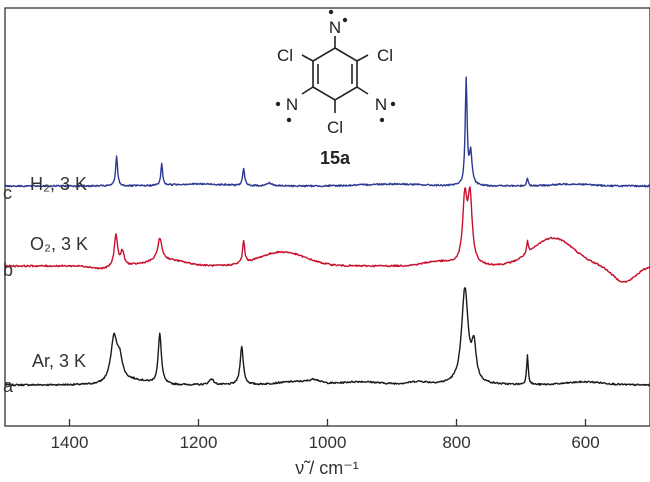  What do you see at coordinates (8, 270) in the screenshot?
I see `trace-letter-b: b` at bounding box center [8, 270].